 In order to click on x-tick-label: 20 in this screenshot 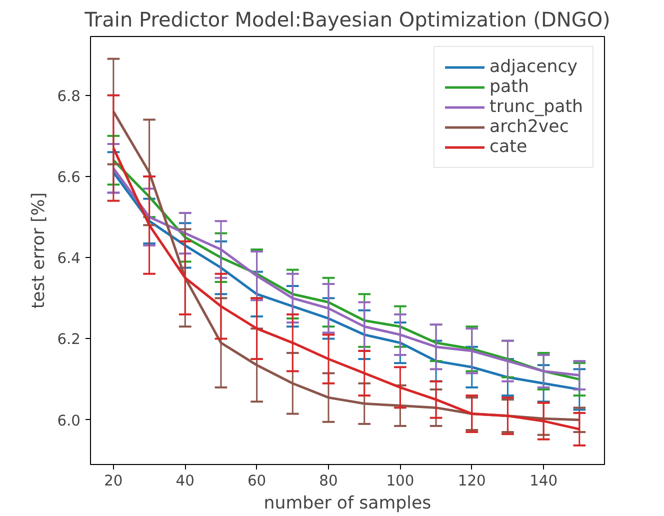, I will do `click(113, 481)`.